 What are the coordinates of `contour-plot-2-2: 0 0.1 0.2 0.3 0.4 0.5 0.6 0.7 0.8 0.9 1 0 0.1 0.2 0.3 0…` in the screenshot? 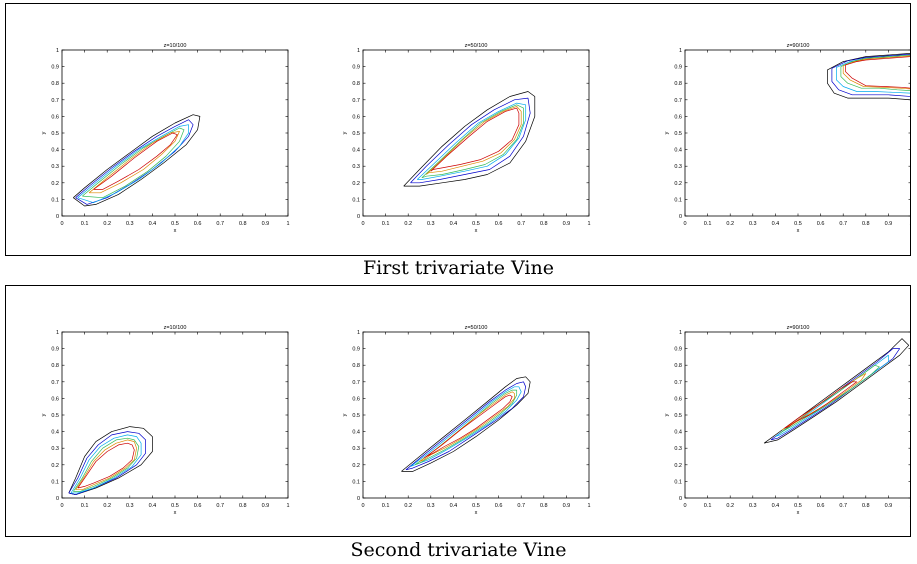 It's located at (466, 420).